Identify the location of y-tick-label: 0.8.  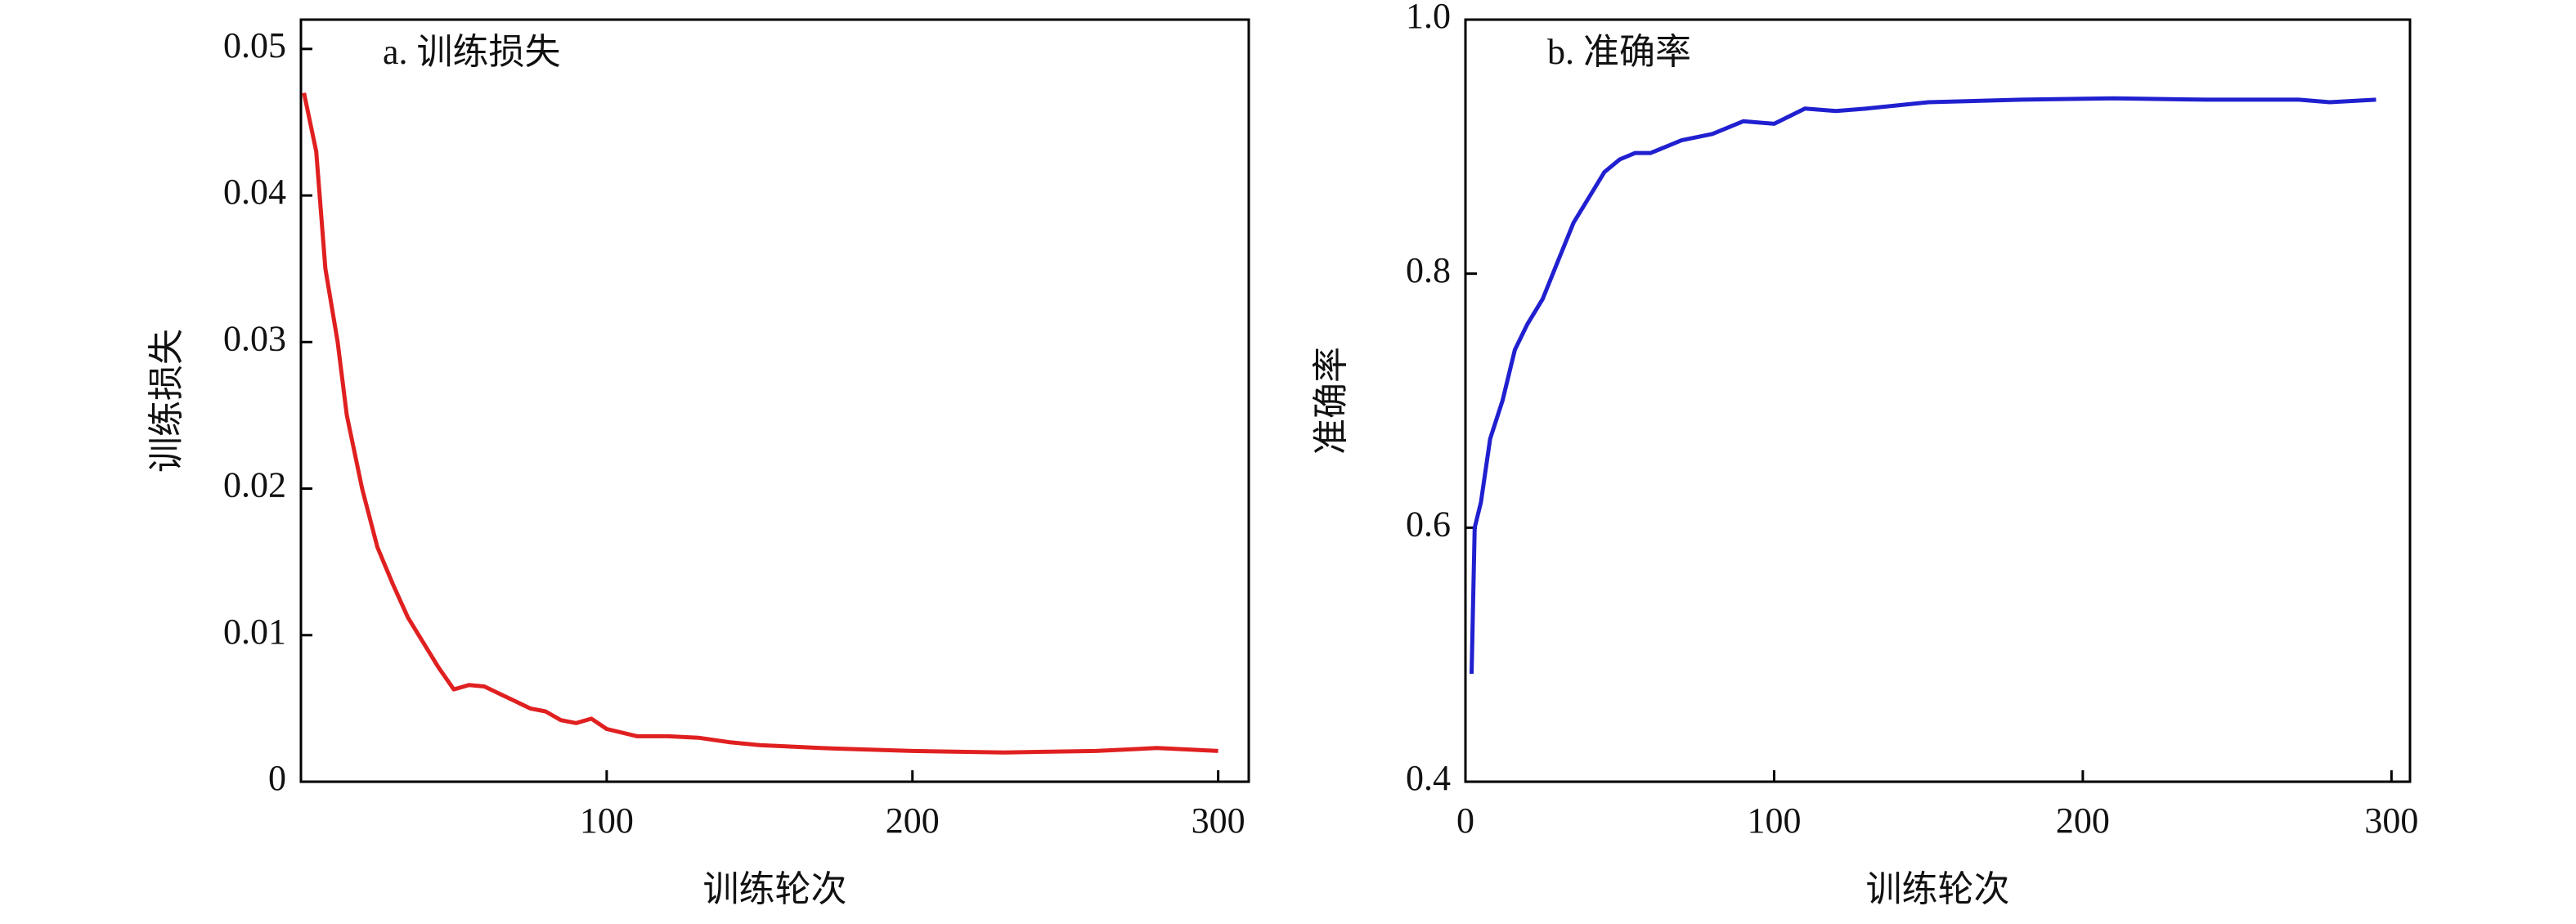
(1428, 270).